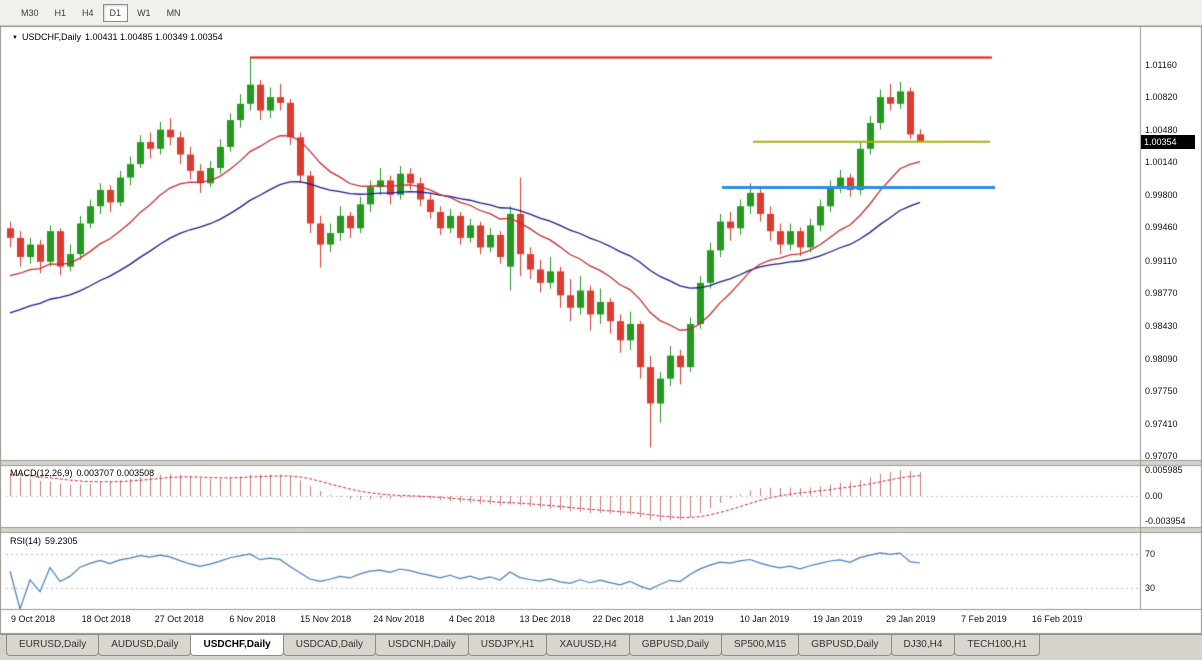 Image resolution: width=1202 pixels, height=660 pixels. I want to click on price-axis-label: 0.99460, so click(1161, 227).